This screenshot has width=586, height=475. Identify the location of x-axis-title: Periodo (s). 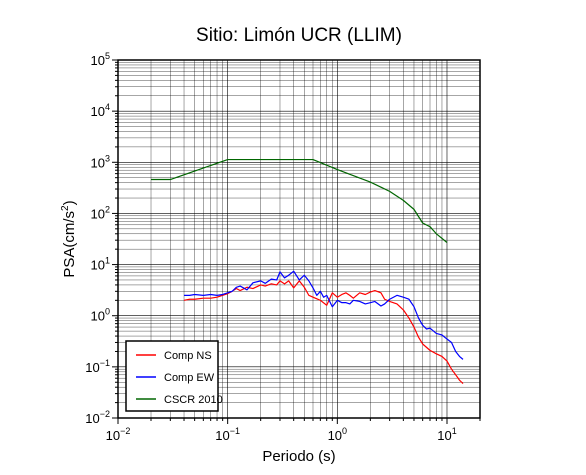
(298, 456).